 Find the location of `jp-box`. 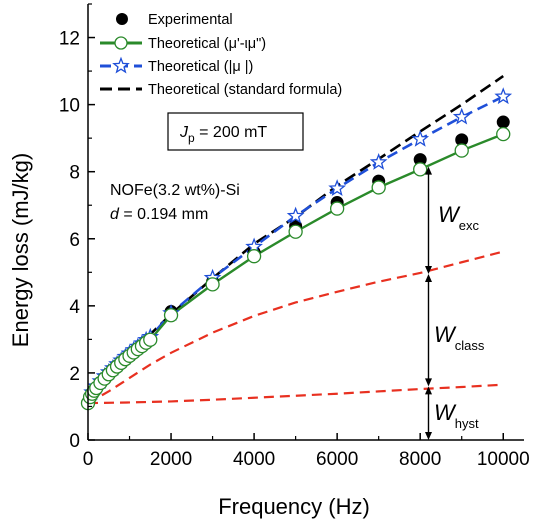

jp-box is located at coordinates (235, 131).